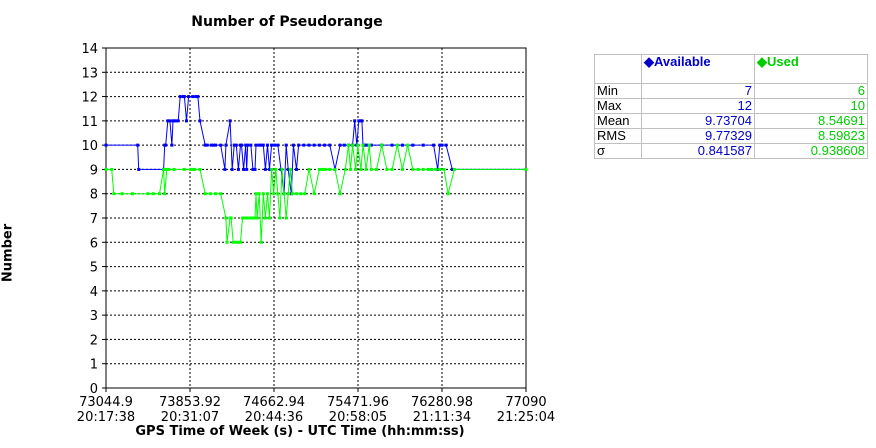  What do you see at coordinates (698, 136) in the screenshot?
I see `stats-available-value: 9.77329` at bounding box center [698, 136].